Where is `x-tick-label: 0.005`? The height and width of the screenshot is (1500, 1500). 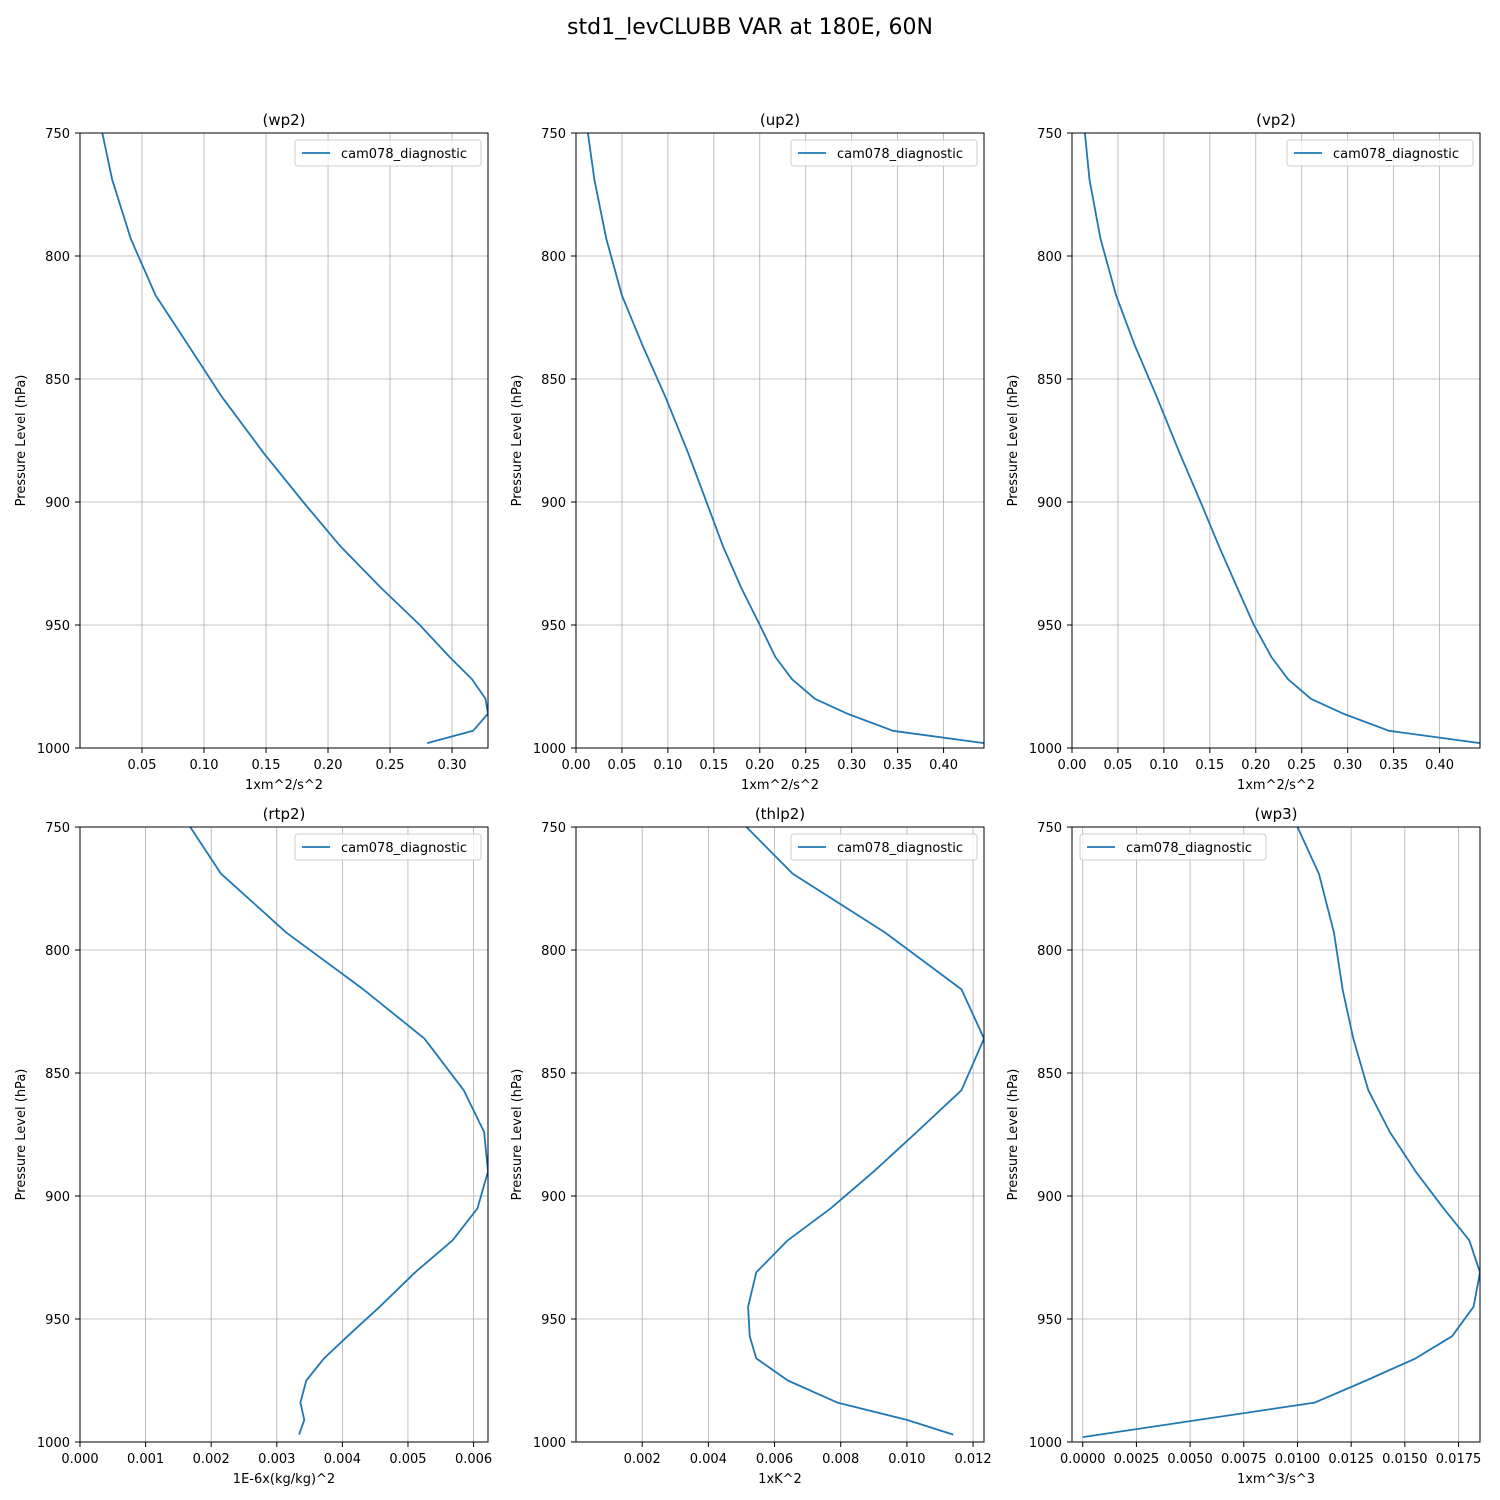 x-tick-label: 0.005 is located at coordinates (407, 1459).